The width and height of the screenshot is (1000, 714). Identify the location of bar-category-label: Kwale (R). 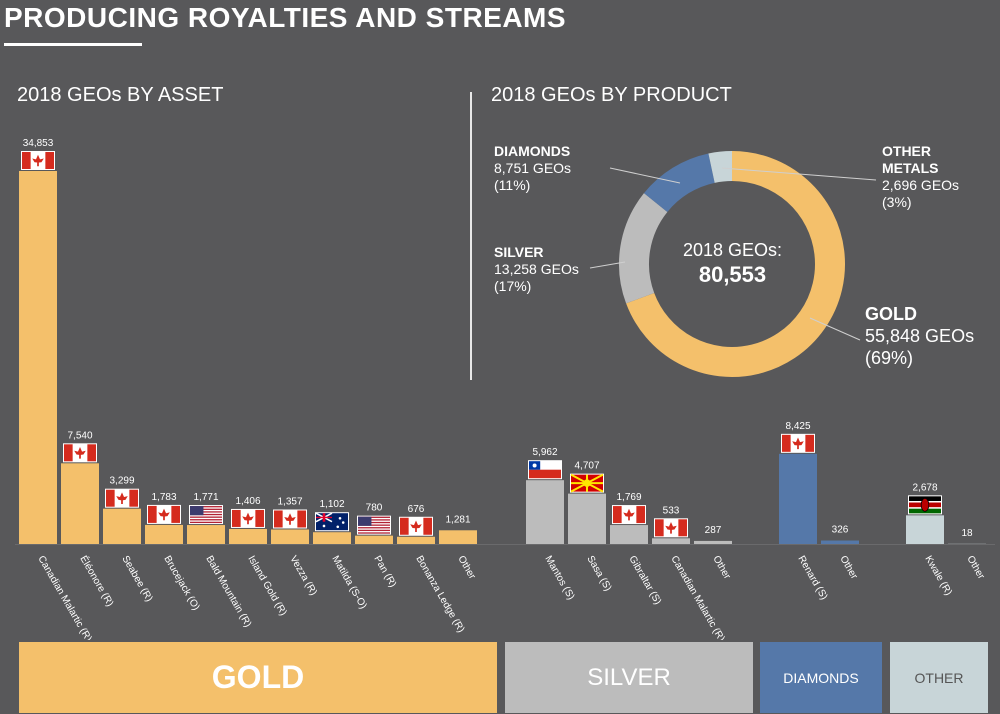
(937, 576).